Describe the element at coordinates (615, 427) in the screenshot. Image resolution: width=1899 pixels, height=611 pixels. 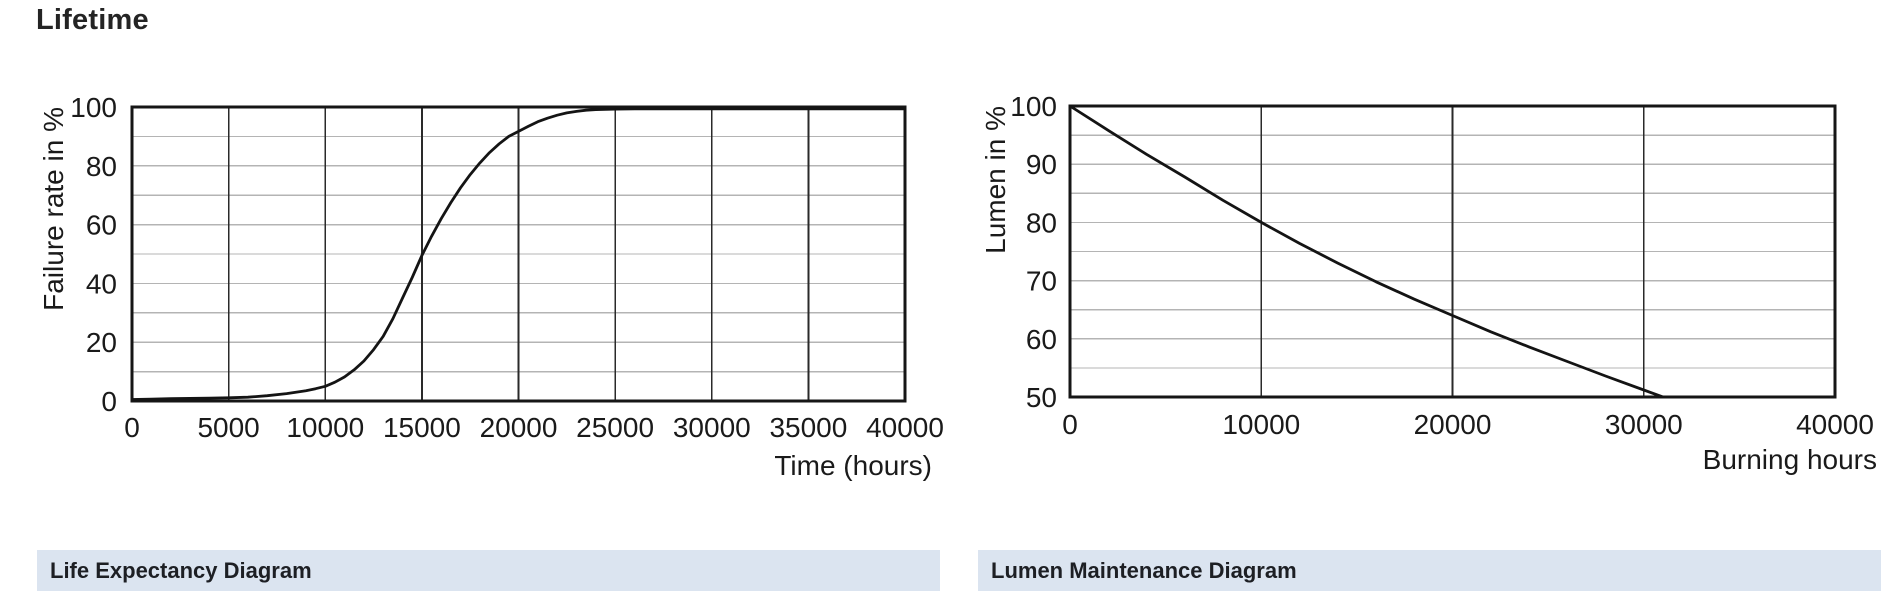
I see `svg-text: 25000` at that location.